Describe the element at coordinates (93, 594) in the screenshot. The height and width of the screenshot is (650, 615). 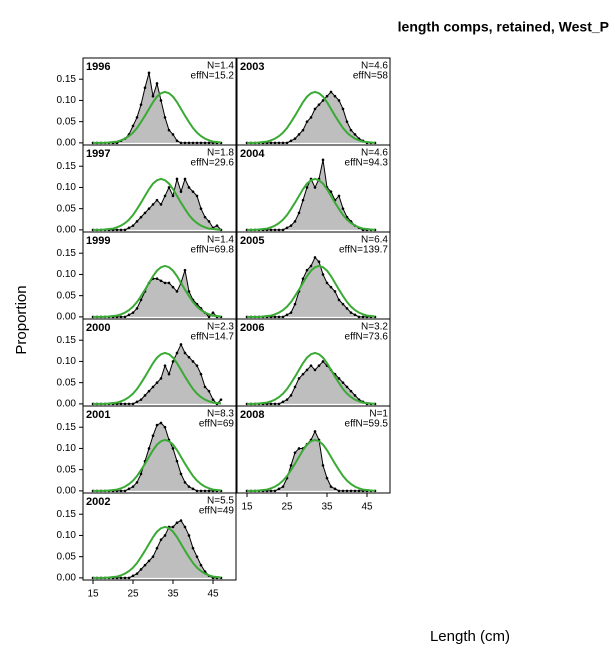
I see `x-tick-label: 15` at that location.